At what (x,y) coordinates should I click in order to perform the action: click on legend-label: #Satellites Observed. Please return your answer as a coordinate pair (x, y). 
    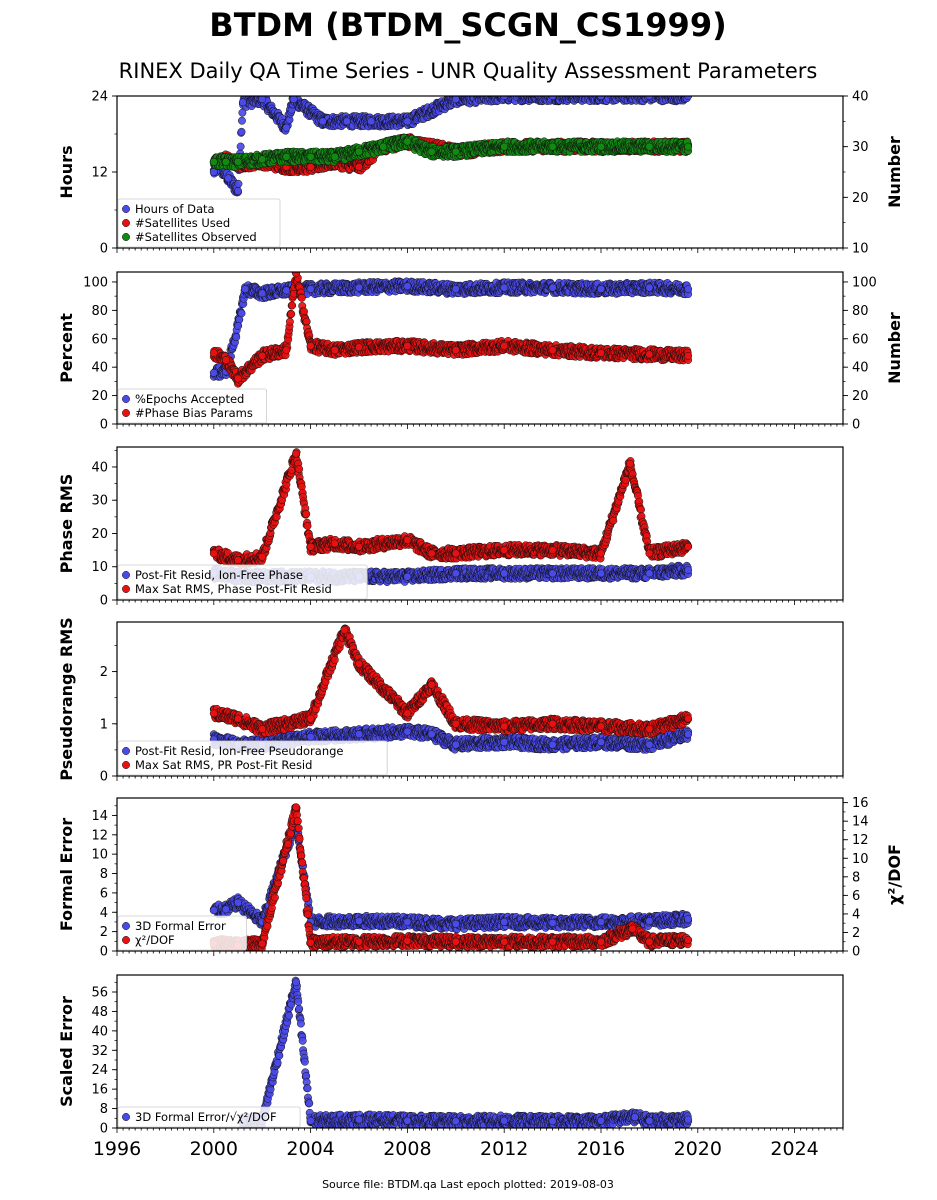
    Looking at the image, I should click on (196, 237).